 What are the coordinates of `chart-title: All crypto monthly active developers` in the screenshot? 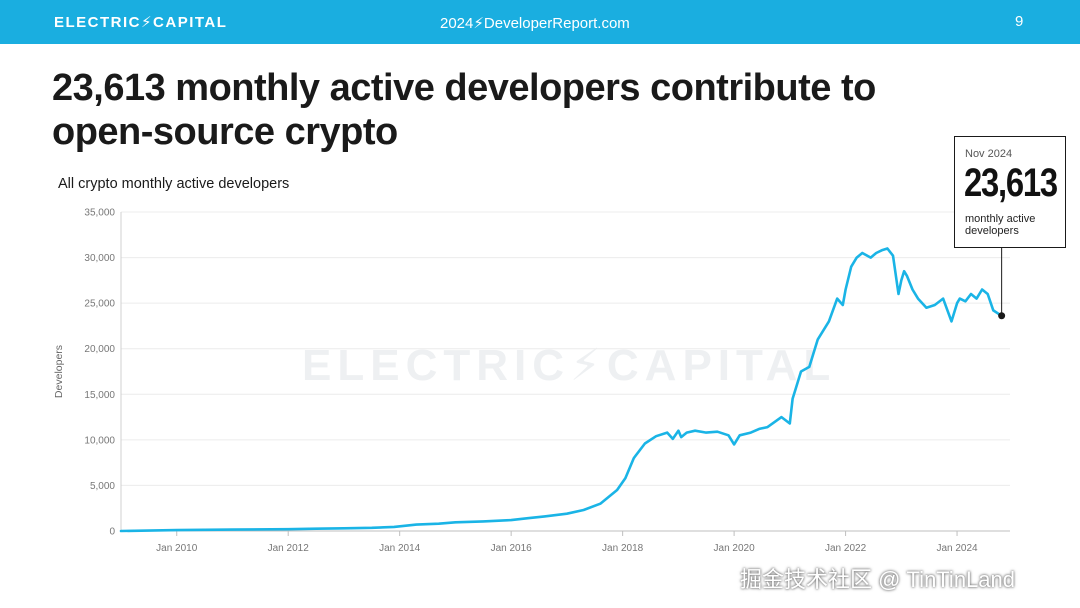 It's located at (174, 184).